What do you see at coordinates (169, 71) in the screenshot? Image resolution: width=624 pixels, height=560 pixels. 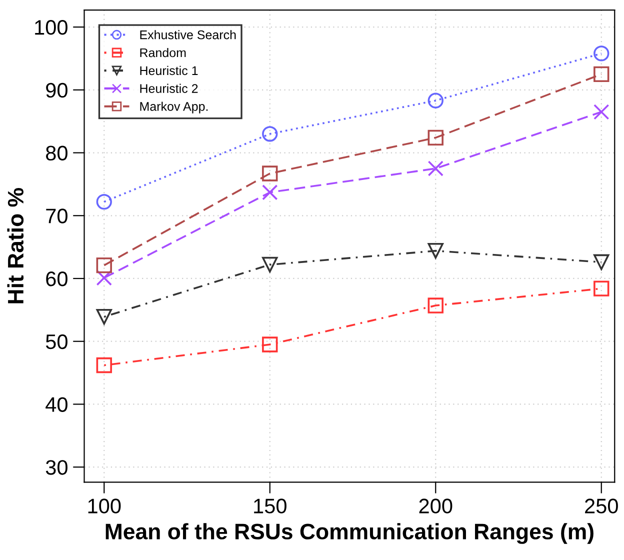 I see `legend-label: Heuristic 1` at bounding box center [169, 71].